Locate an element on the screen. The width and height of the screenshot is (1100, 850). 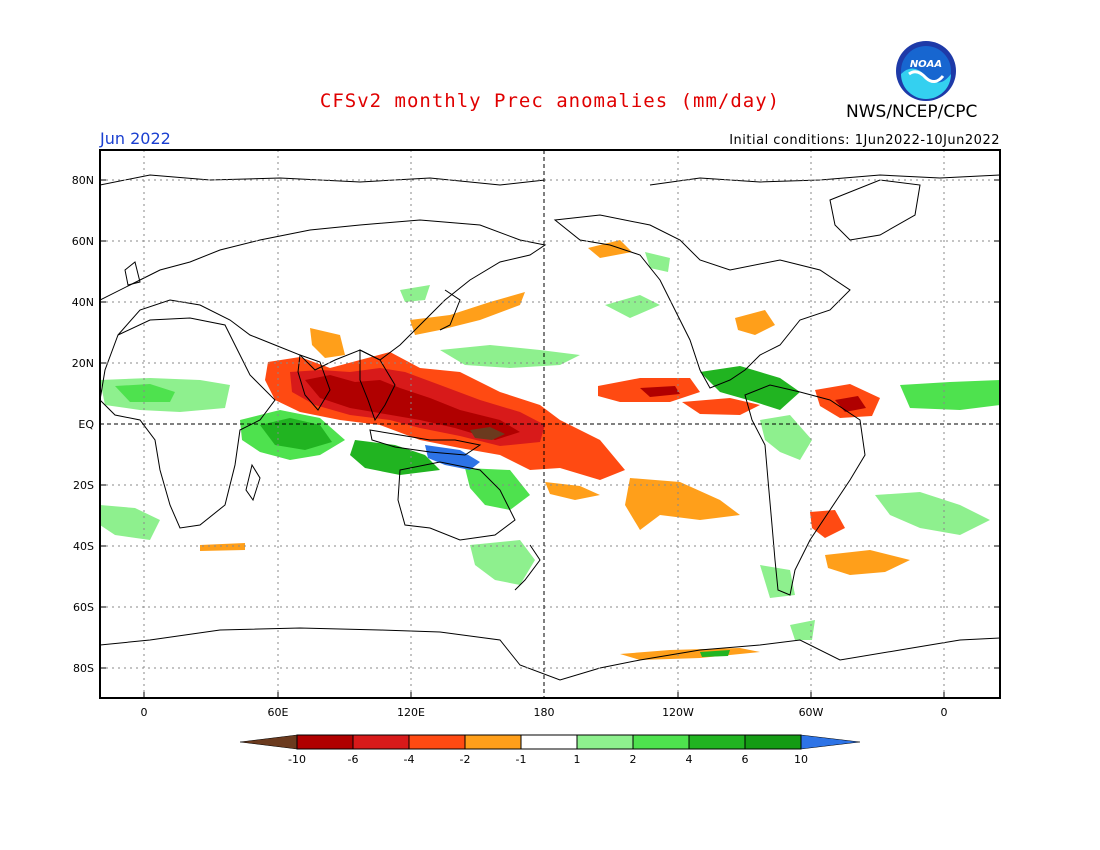
dry-east-pacific-core is located at coordinates (660, 391).